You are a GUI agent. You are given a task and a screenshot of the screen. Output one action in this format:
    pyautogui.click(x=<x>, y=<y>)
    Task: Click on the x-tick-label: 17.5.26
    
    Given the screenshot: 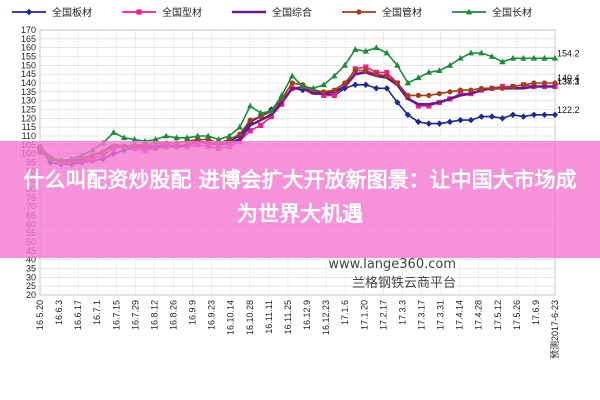 What is the action you would take?
    pyautogui.click(x=517, y=315)
    